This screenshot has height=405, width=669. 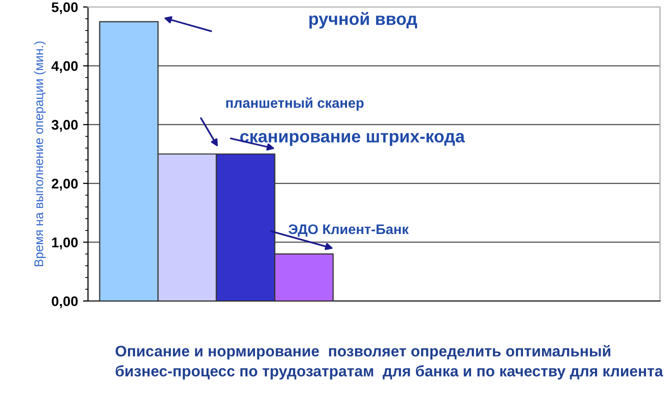 I want to click on text: Описание и нормирование позволяет определить оптимальный бизнес-процесс по трудозатратам для банка и по качеству для клиента, so click(x=390, y=362).